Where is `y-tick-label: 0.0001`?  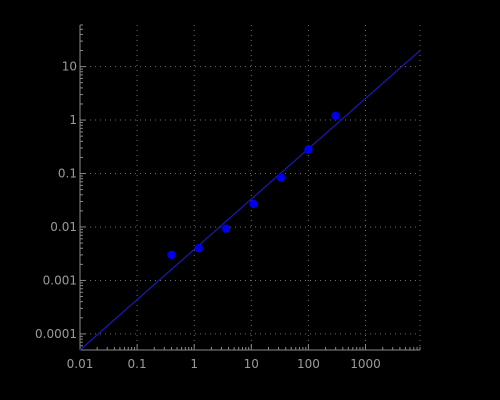 y-tick-label: 0.0001 is located at coordinates (56, 334).